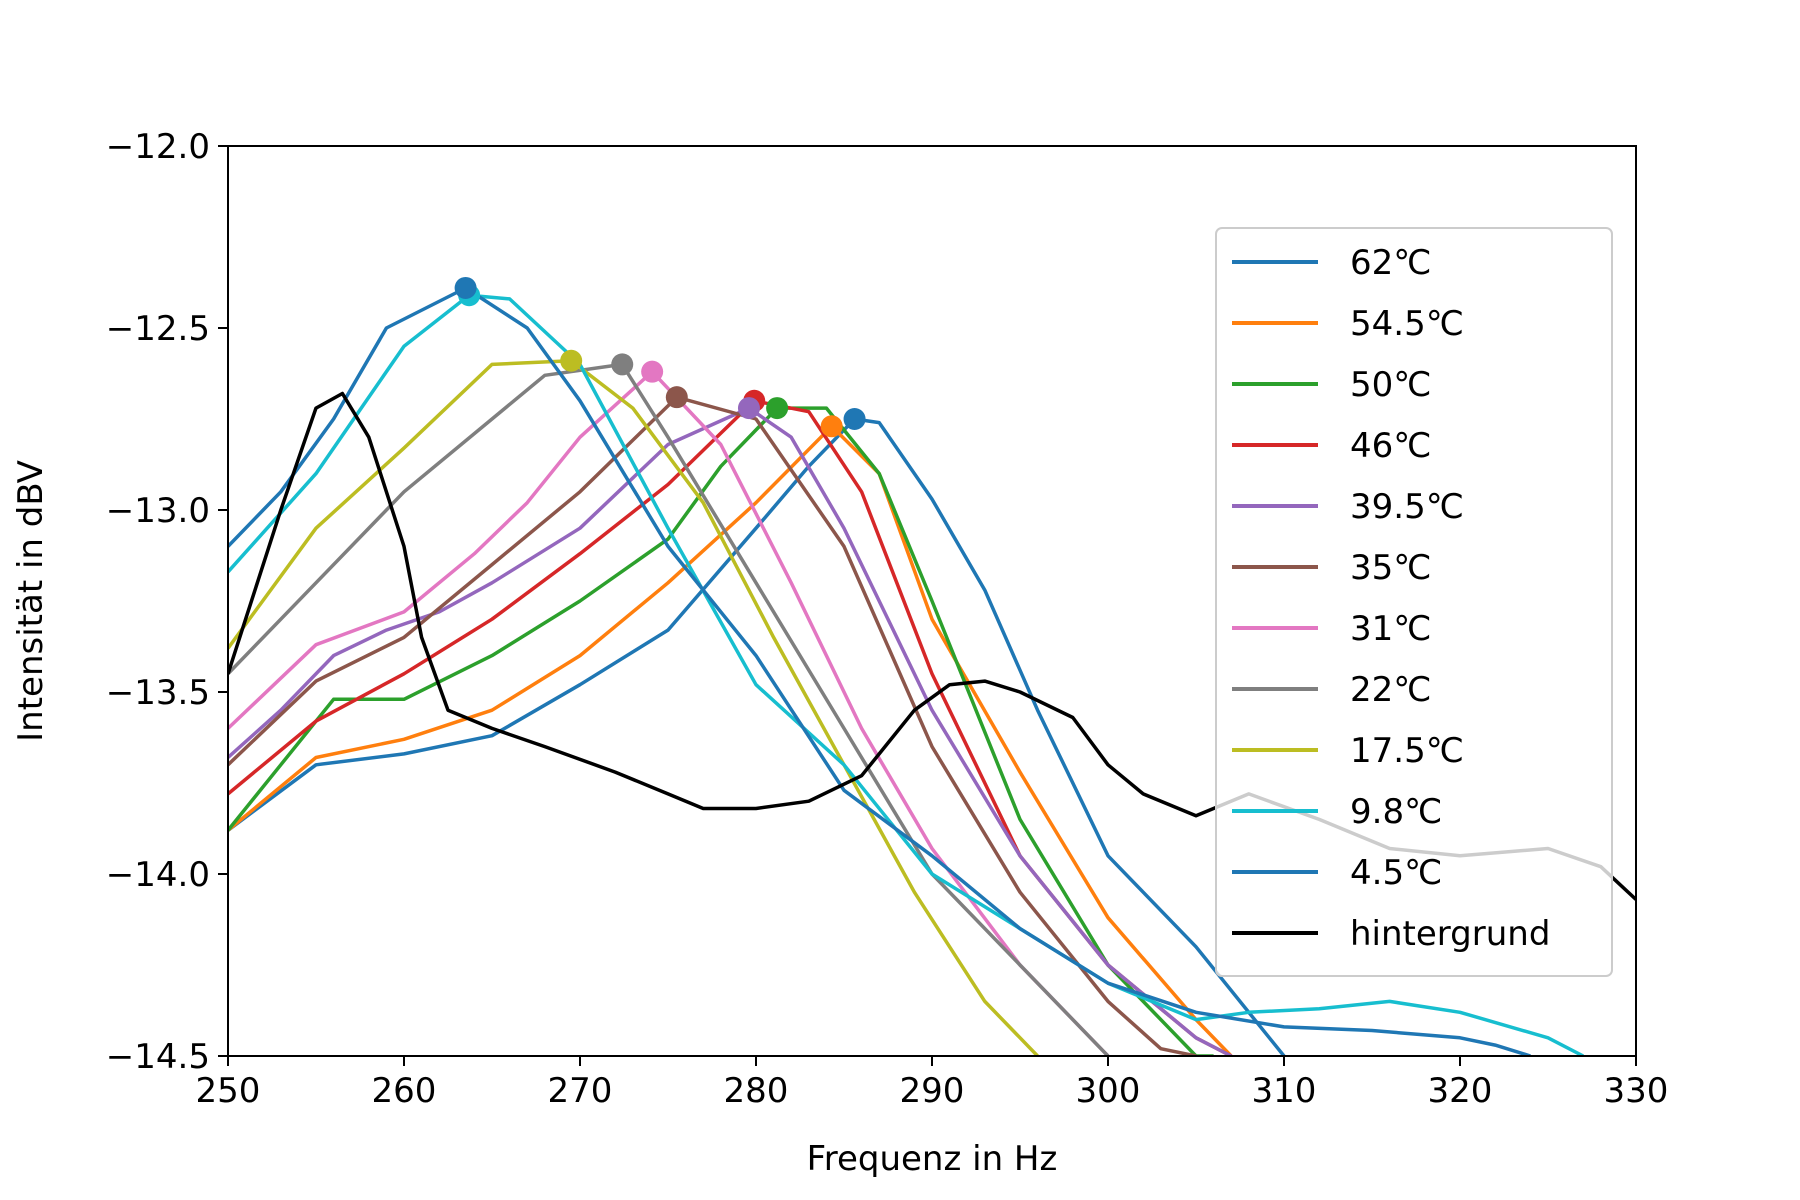  Describe the element at coordinates (404, 1091) in the screenshot. I see `x-tick-label: 260` at that location.